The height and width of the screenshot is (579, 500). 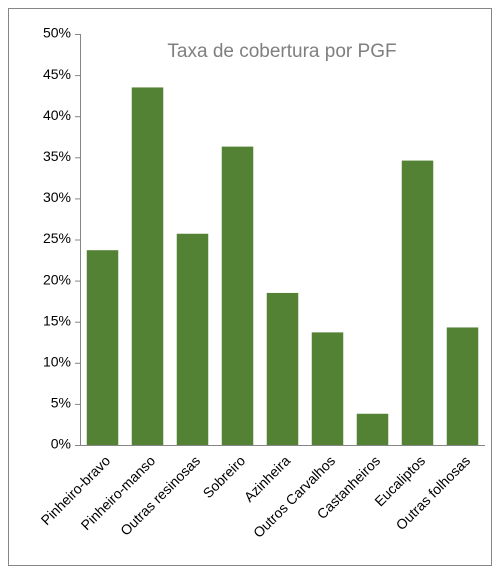 I want to click on y-tick-label: 10%, so click(x=57, y=362).